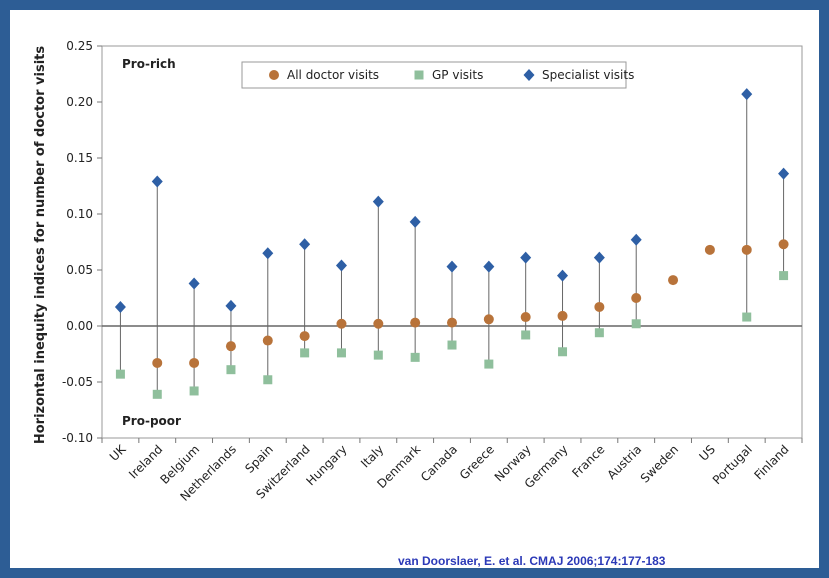 This screenshot has height=578, width=829. Describe the element at coordinates (708, 453) in the screenshot. I see `x-tick-label: US` at that location.